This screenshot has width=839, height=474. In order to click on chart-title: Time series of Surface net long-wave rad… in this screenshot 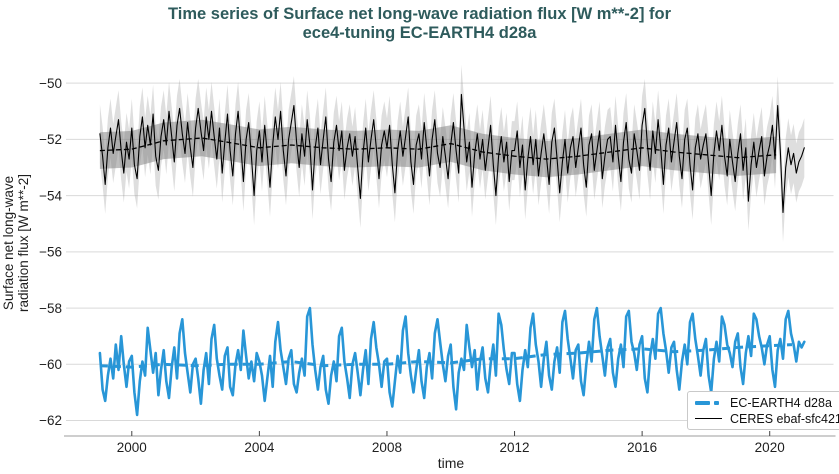, I will do `click(419, 24)`.